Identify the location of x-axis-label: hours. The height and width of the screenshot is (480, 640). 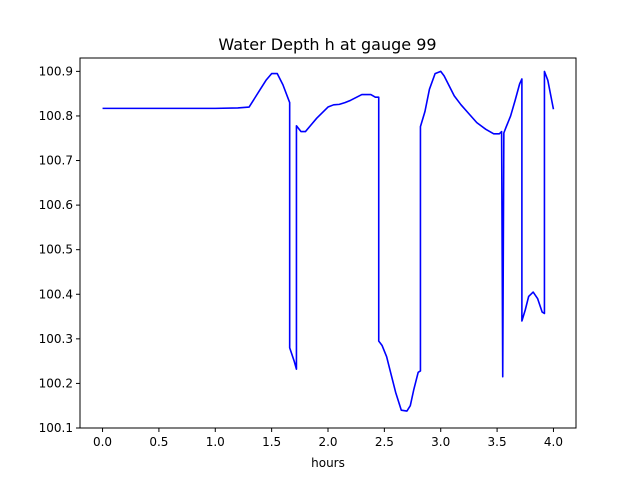
(328, 463).